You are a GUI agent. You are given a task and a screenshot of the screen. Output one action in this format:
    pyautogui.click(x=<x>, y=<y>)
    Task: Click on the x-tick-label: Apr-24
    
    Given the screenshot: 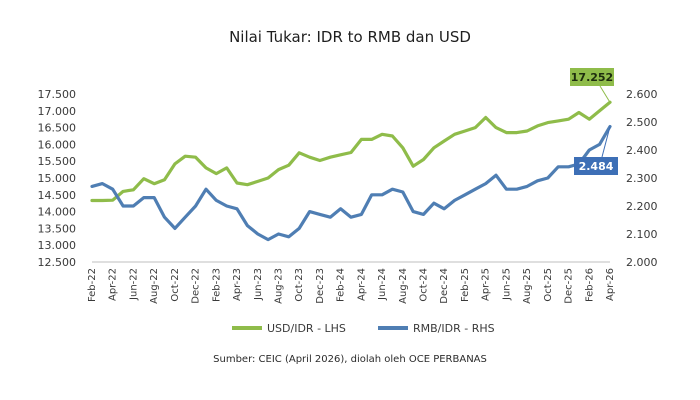 What is the action you would take?
    pyautogui.click(x=361, y=284)
    